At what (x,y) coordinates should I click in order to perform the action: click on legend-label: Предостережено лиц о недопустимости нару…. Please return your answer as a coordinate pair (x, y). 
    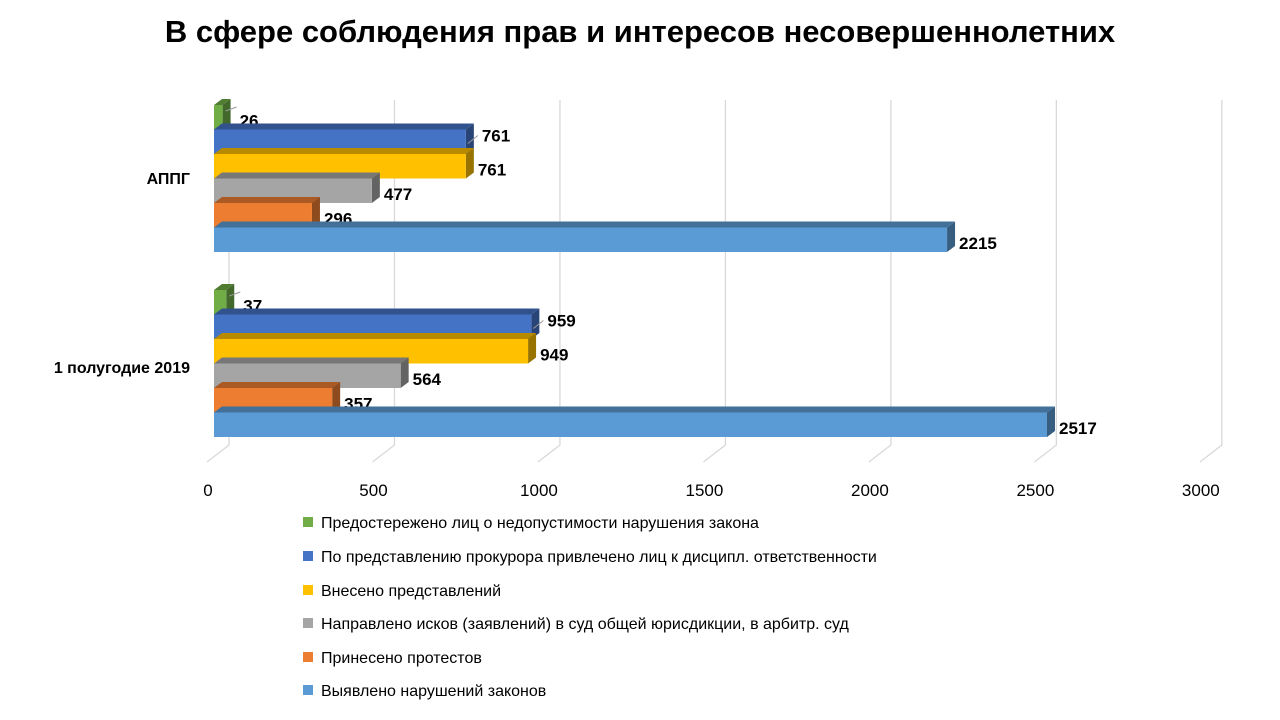
    Looking at the image, I should click on (540, 523).